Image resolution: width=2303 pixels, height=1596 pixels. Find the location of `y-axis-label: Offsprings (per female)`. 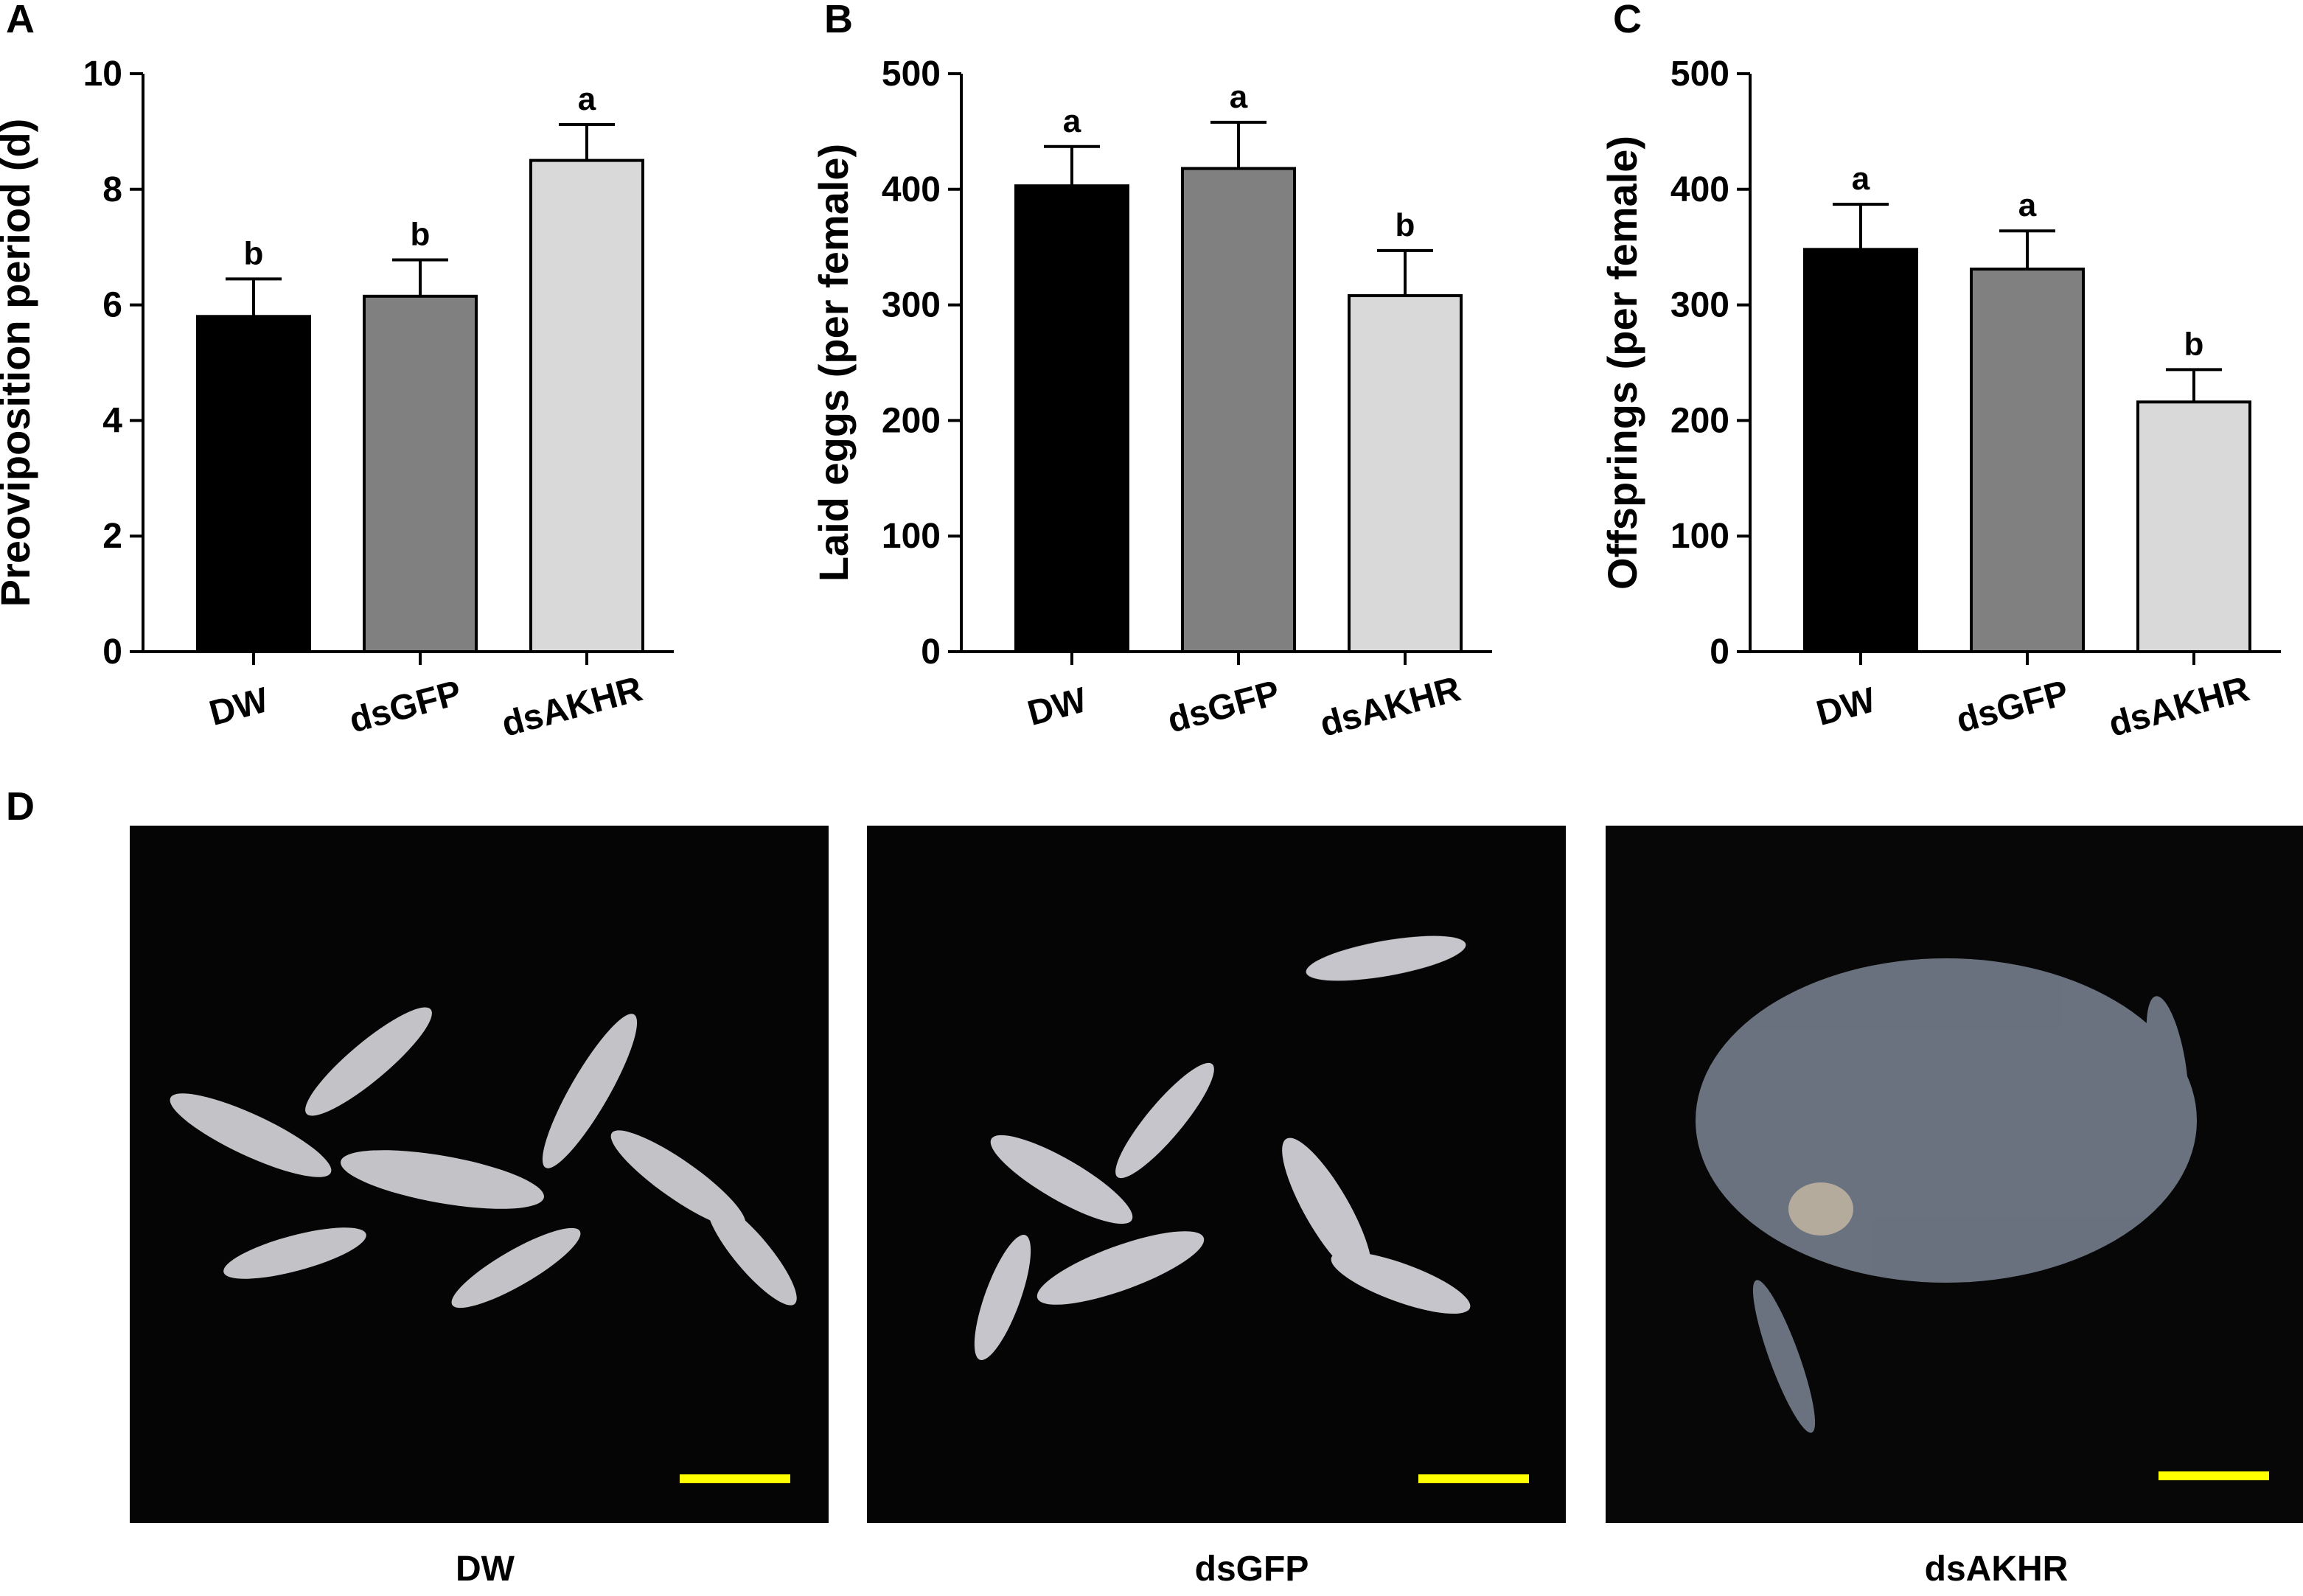

y-axis-label: Offsprings (per female) is located at coordinates (1622, 363).